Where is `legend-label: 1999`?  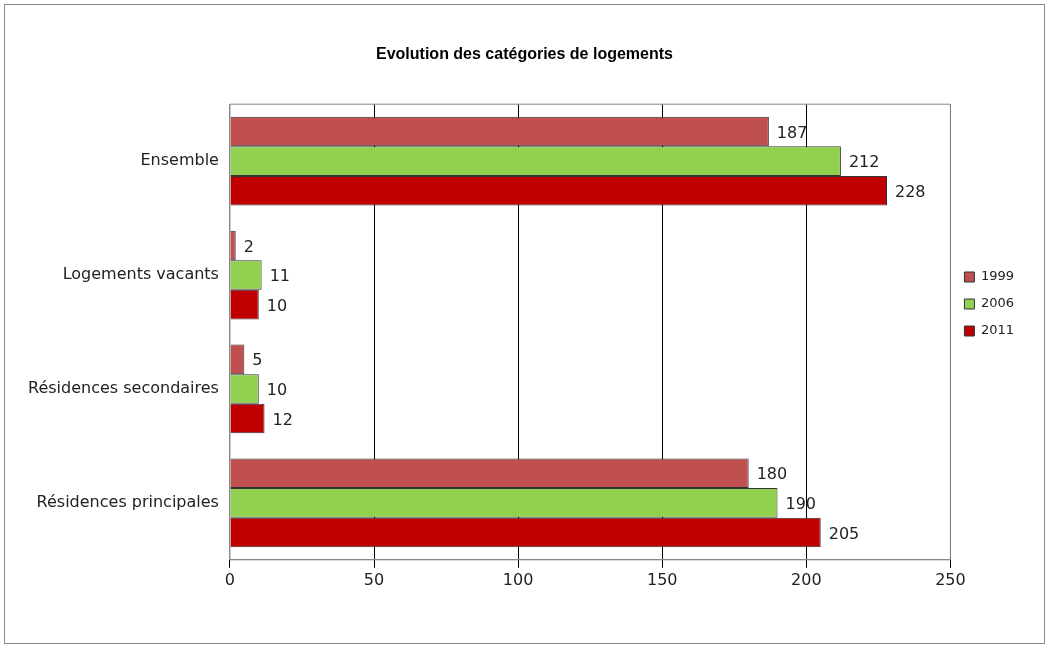 legend-label: 1999 is located at coordinates (997, 276).